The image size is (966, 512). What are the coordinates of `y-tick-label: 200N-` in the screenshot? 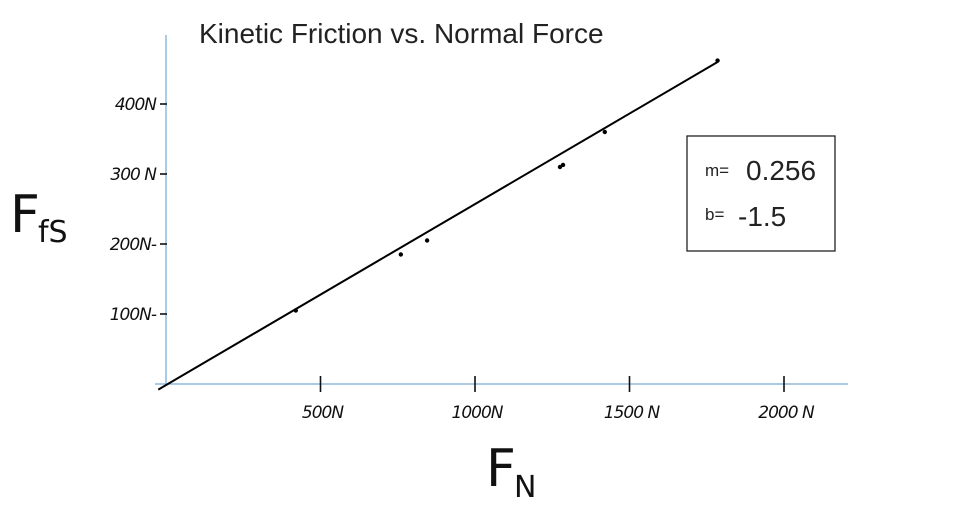 It's located at (133, 245).